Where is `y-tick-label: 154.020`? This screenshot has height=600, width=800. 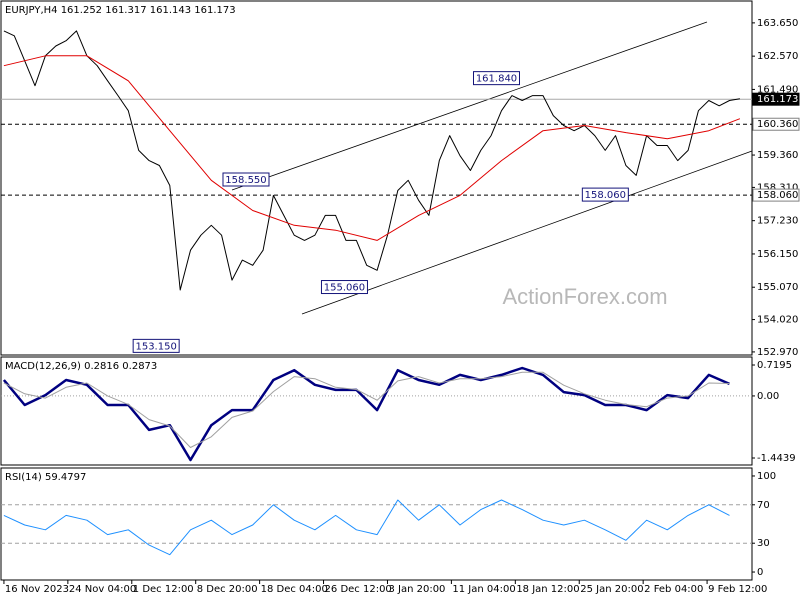 y-tick-label: 154.020 is located at coordinates (777, 320).